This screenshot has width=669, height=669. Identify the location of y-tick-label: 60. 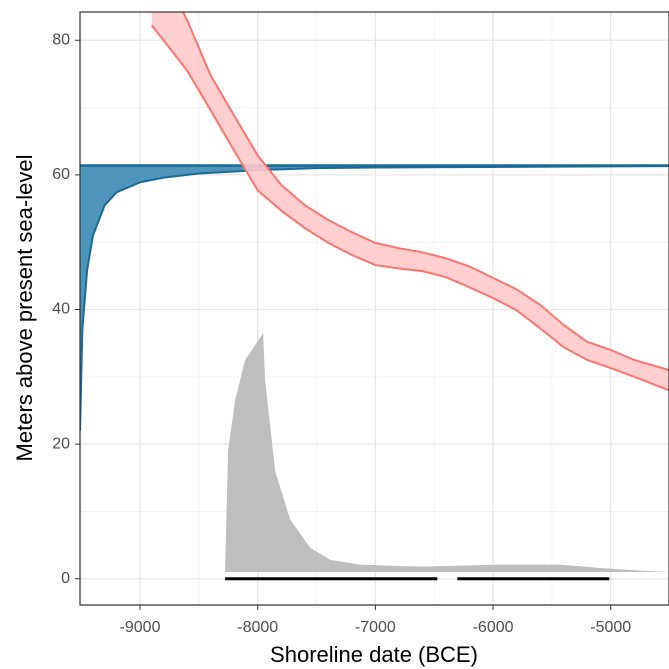
(61, 174).